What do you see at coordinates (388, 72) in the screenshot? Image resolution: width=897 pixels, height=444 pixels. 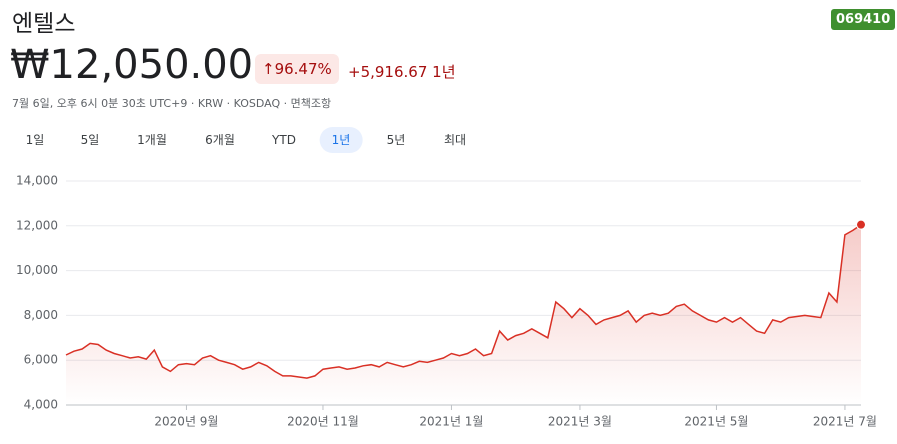 I see `change-value: +5,916.67` at bounding box center [388, 72].